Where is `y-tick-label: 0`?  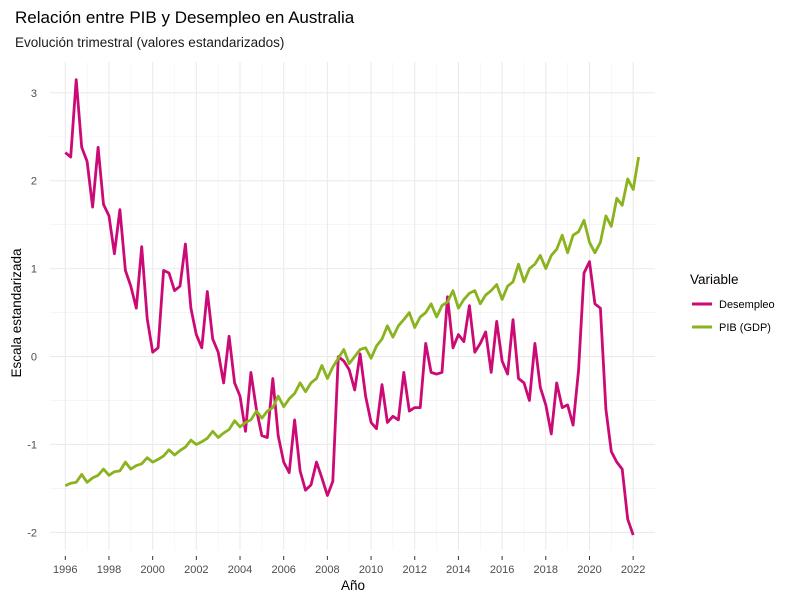 y-tick-label: 0 is located at coordinates (34, 358).